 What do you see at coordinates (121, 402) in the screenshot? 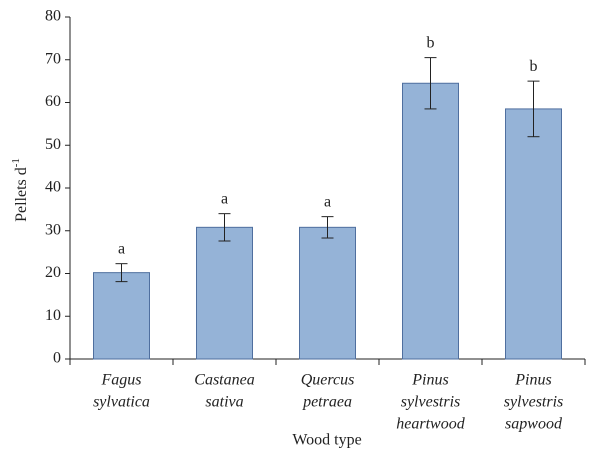
I see `x-tick-label: sylvatica` at bounding box center [121, 402].